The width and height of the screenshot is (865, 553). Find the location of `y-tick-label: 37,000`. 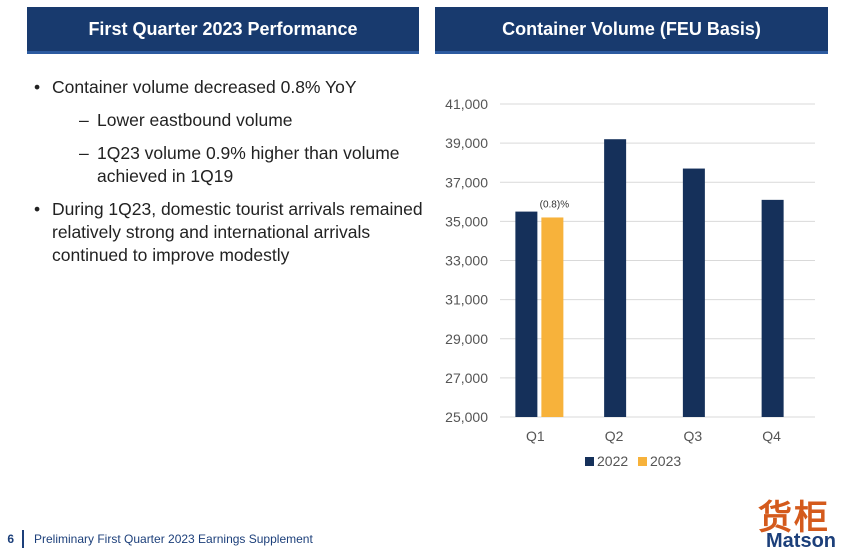

y-tick-label: 37,000 is located at coordinates (466, 182).